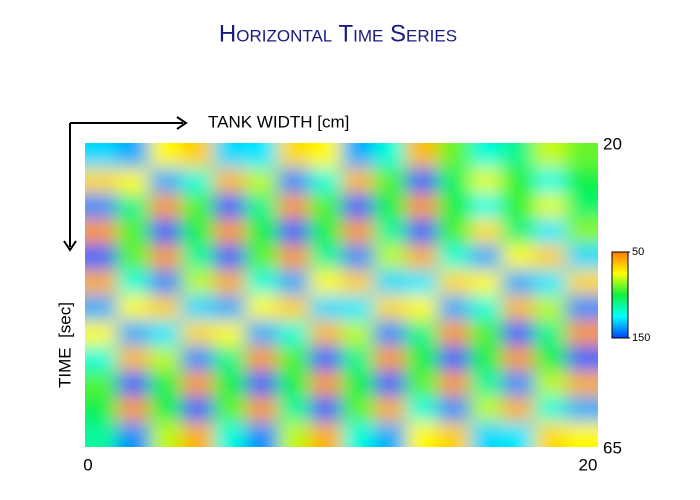 This screenshot has width=700, height=500. I want to click on chart-title: Horizontal Time Series, so click(338, 33).